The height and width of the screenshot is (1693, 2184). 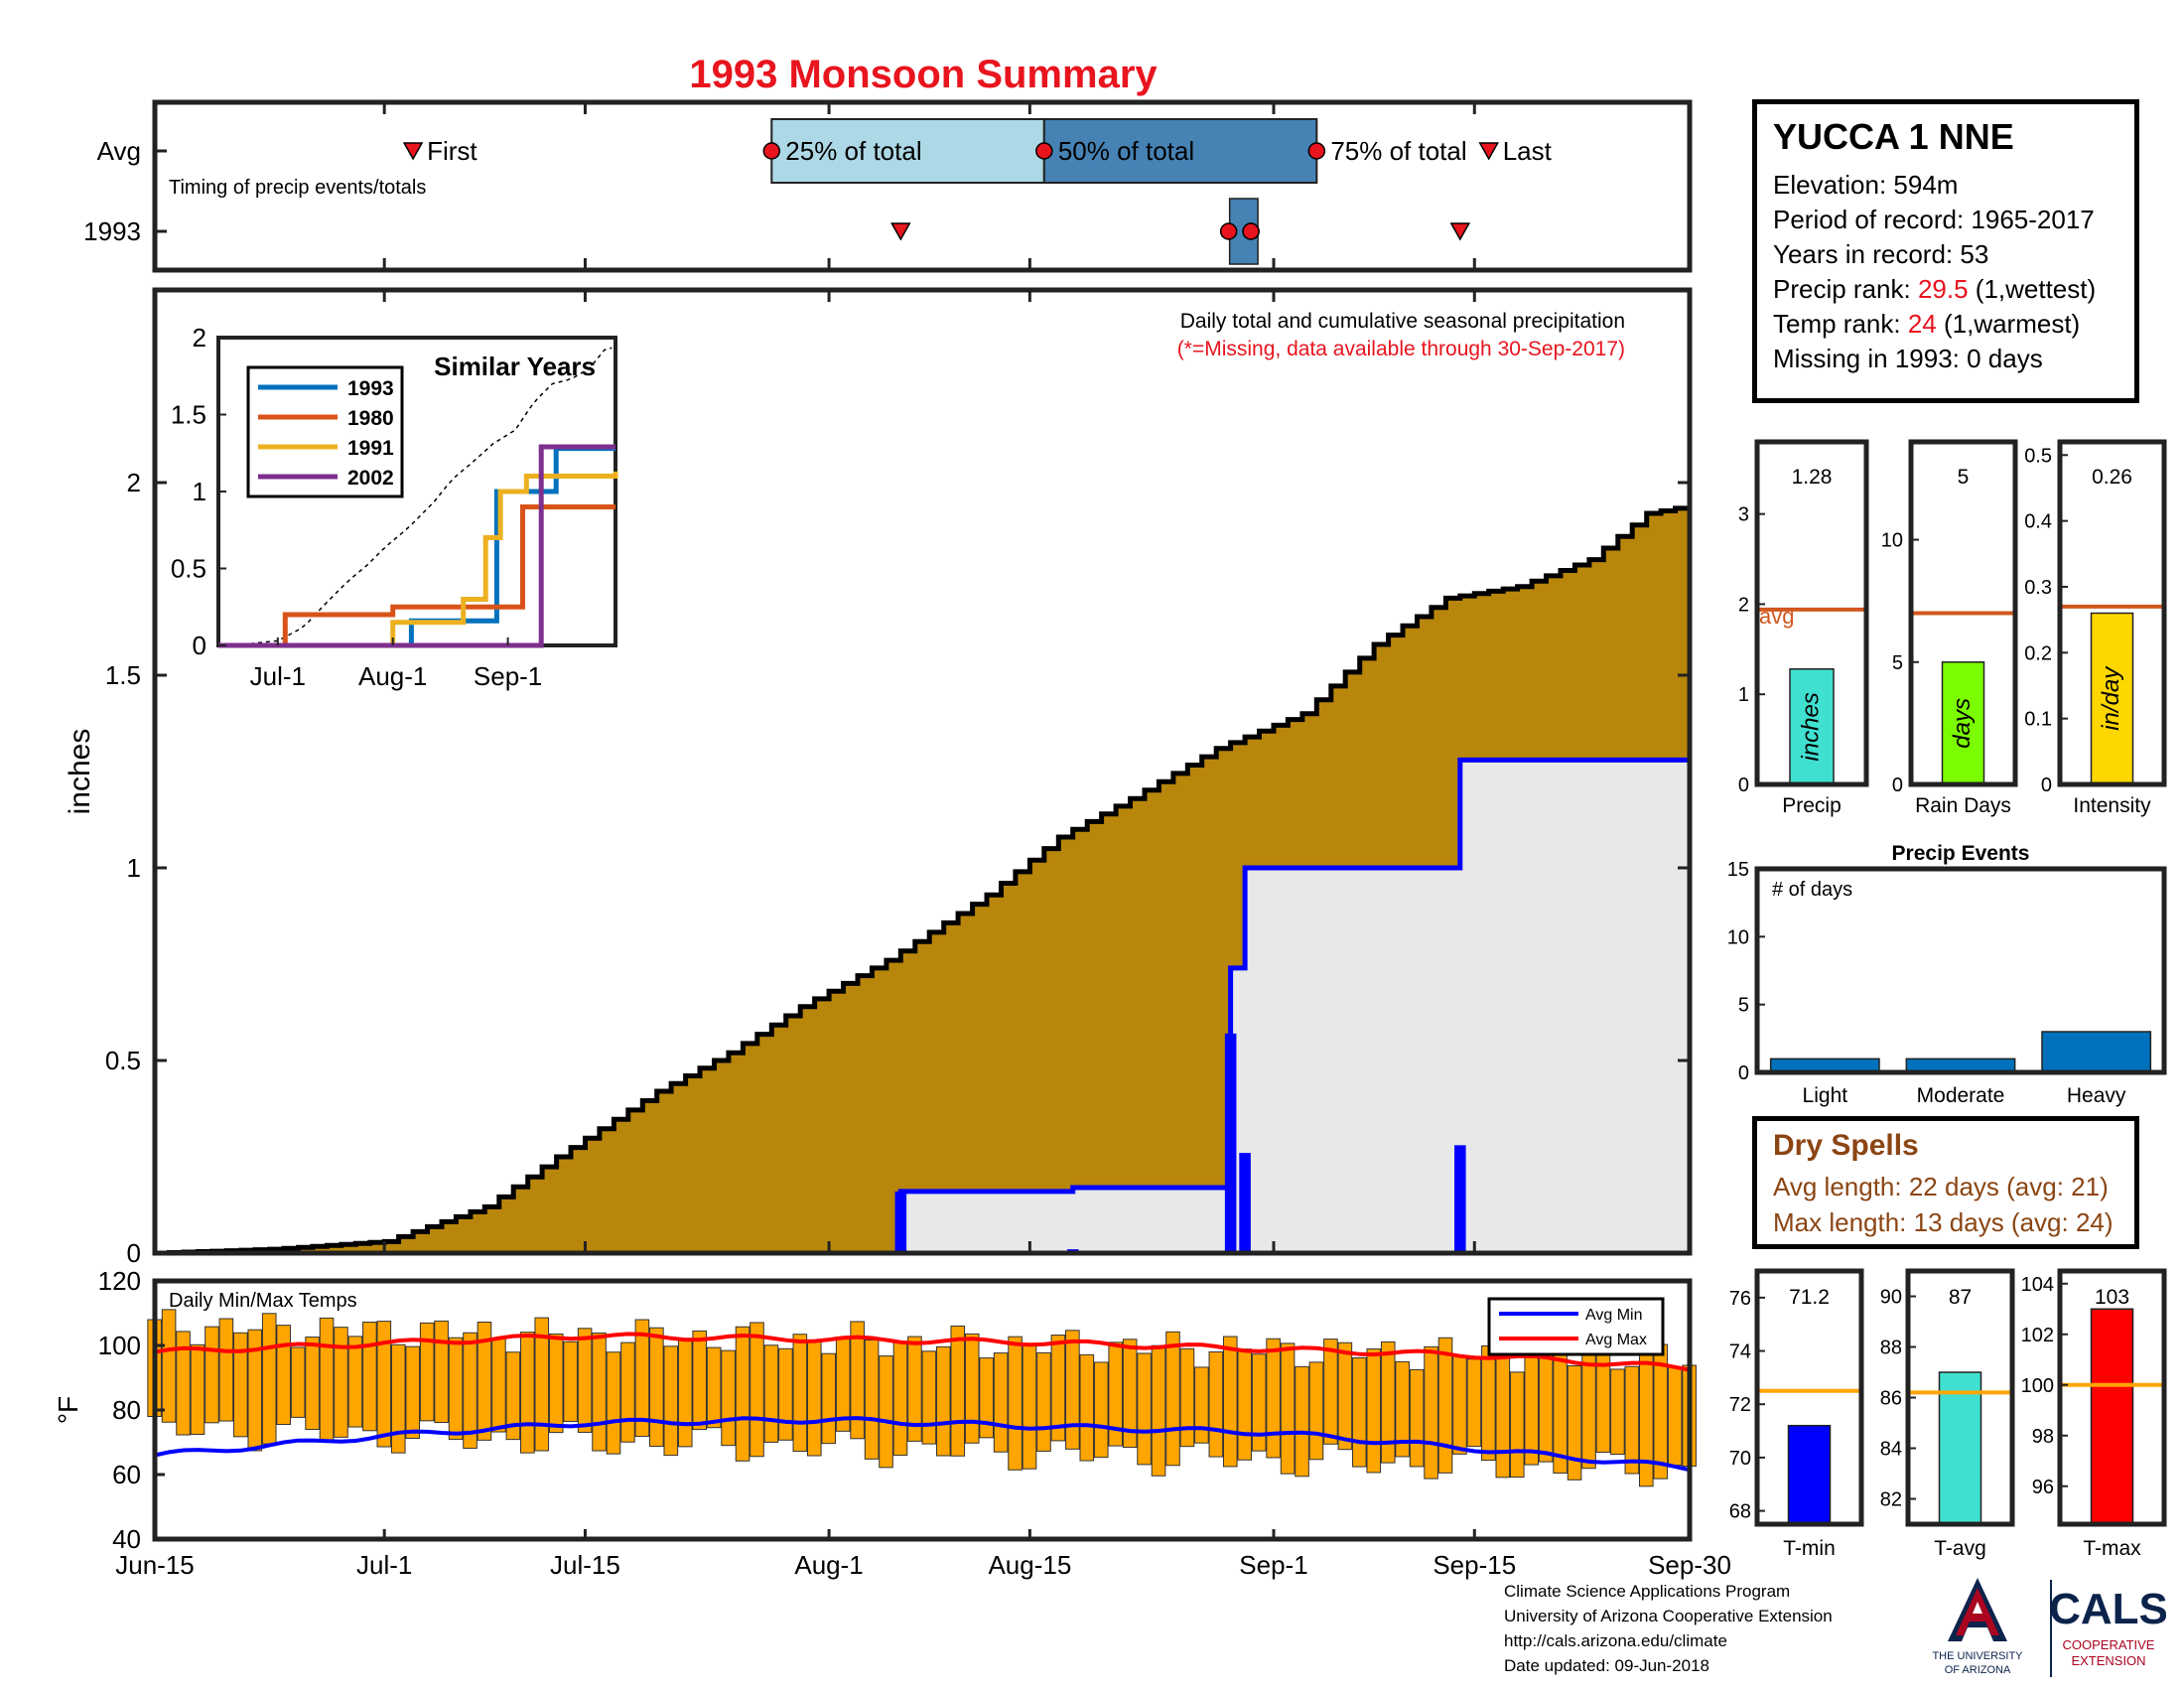 I want to click on precip-rank: Precip rank: 29.5 (1,wettest), so click(x=1953, y=289).